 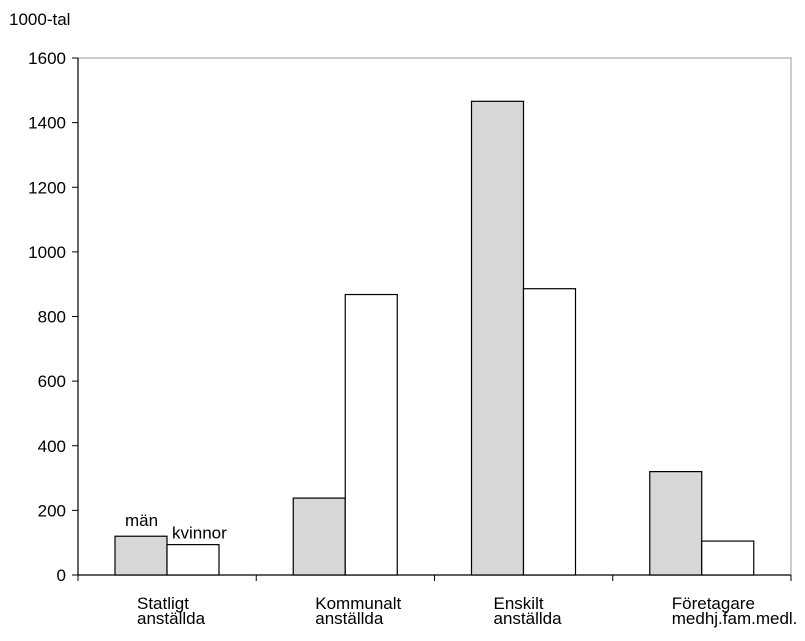 What do you see at coordinates (676, 523) in the screenshot?
I see `bar-män-3` at bounding box center [676, 523].